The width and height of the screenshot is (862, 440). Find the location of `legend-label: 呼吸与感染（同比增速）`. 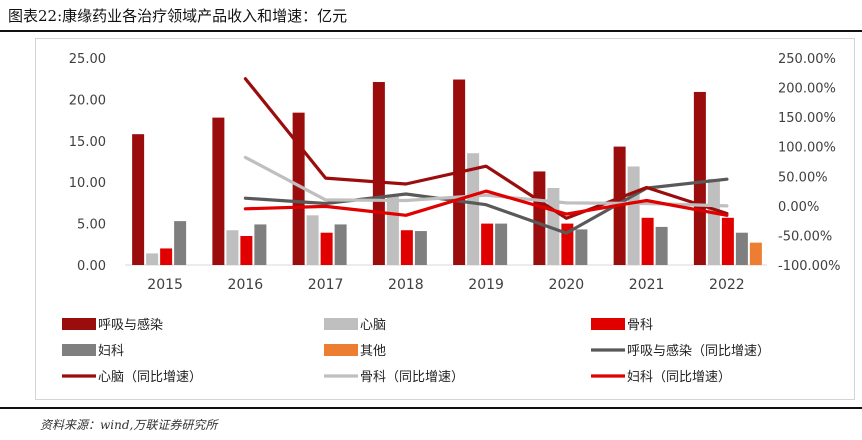

legend-label: 呼吸与感染（同比增速） is located at coordinates (698, 351).